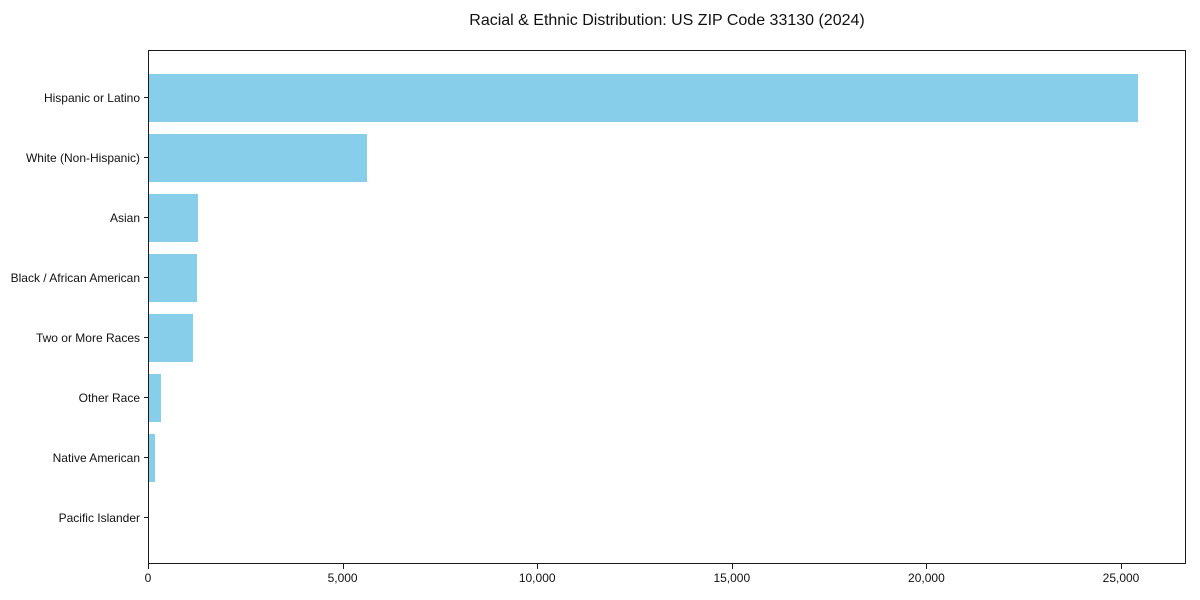 The height and width of the screenshot is (600, 1200). I want to click on x-tick-label: 20,000, so click(926, 578).